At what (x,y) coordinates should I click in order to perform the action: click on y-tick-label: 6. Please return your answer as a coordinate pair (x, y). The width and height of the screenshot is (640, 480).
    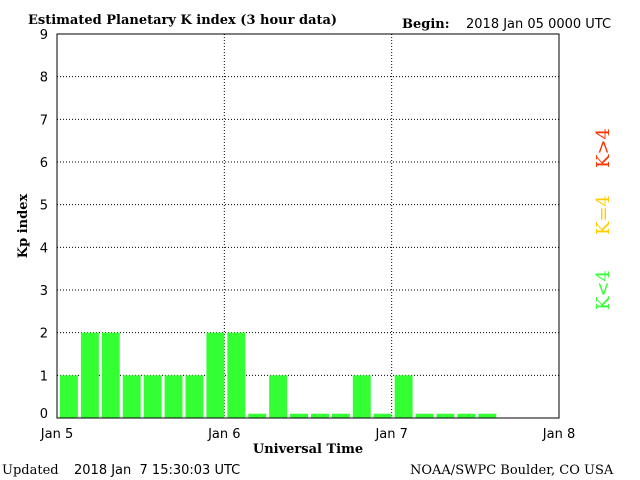
    Looking at the image, I should click on (44, 163).